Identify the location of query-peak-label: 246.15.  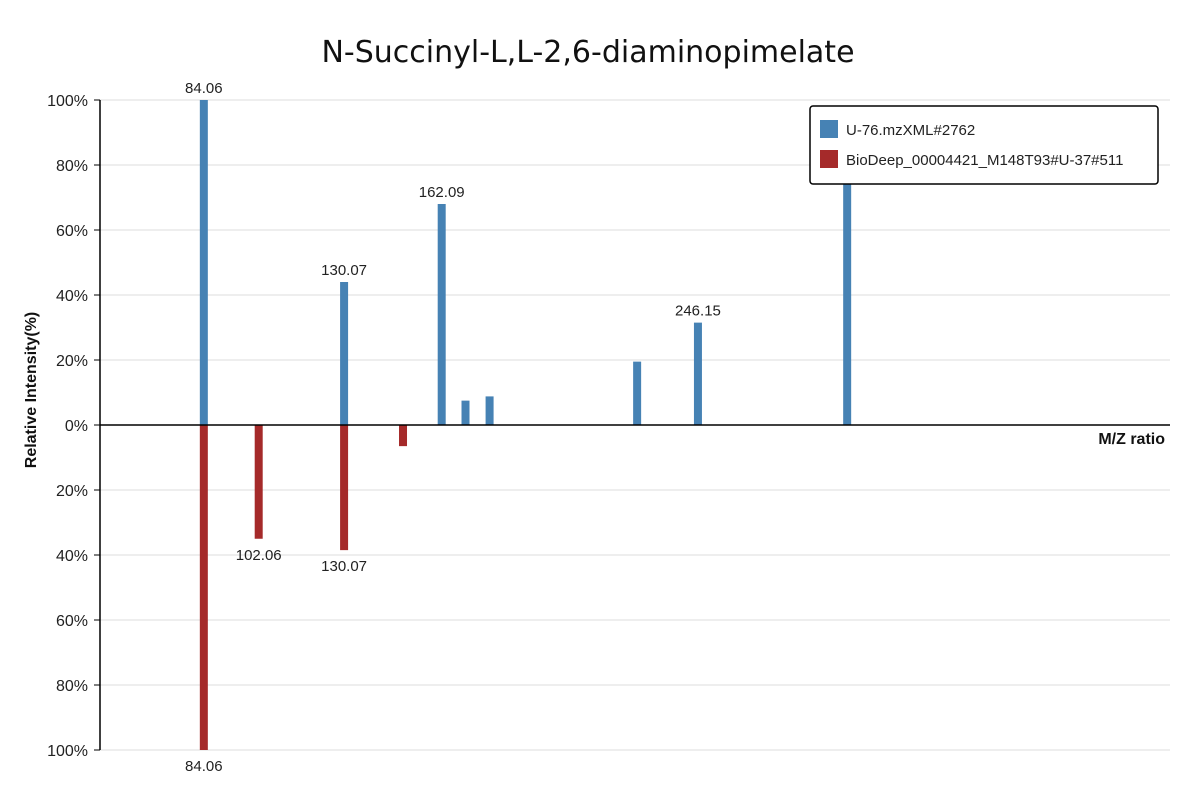
(698, 311).